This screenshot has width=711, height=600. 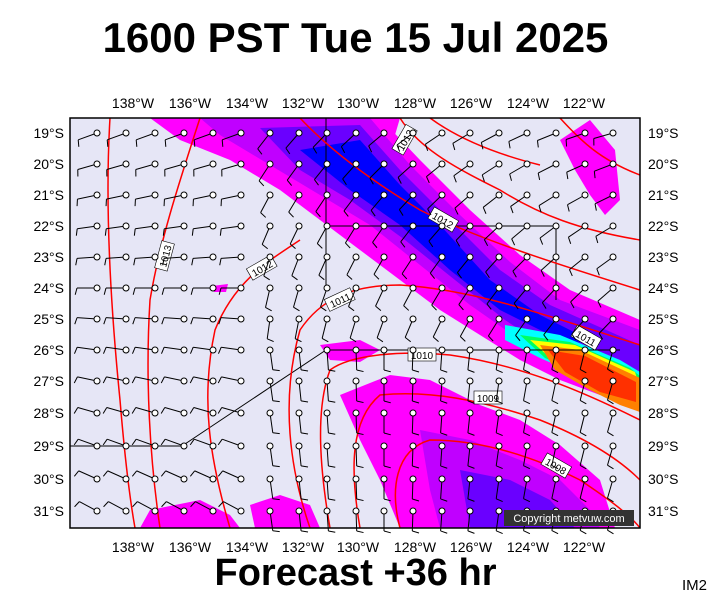 I want to click on latitude-label: 27°S, so click(x=48, y=381).